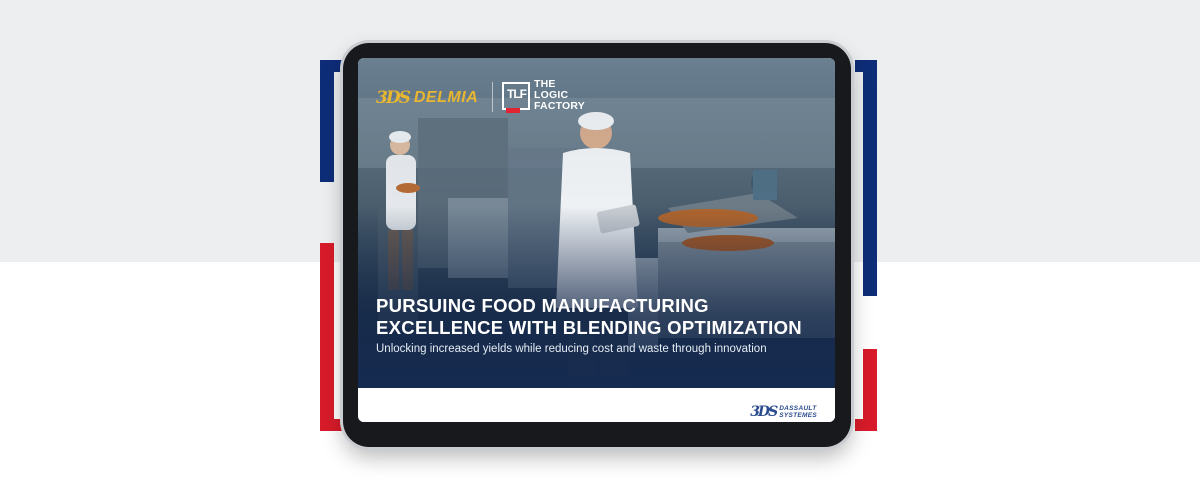  Describe the element at coordinates (446, 97) in the screenshot. I see `delmia-wordmark: DELMIA` at that location.